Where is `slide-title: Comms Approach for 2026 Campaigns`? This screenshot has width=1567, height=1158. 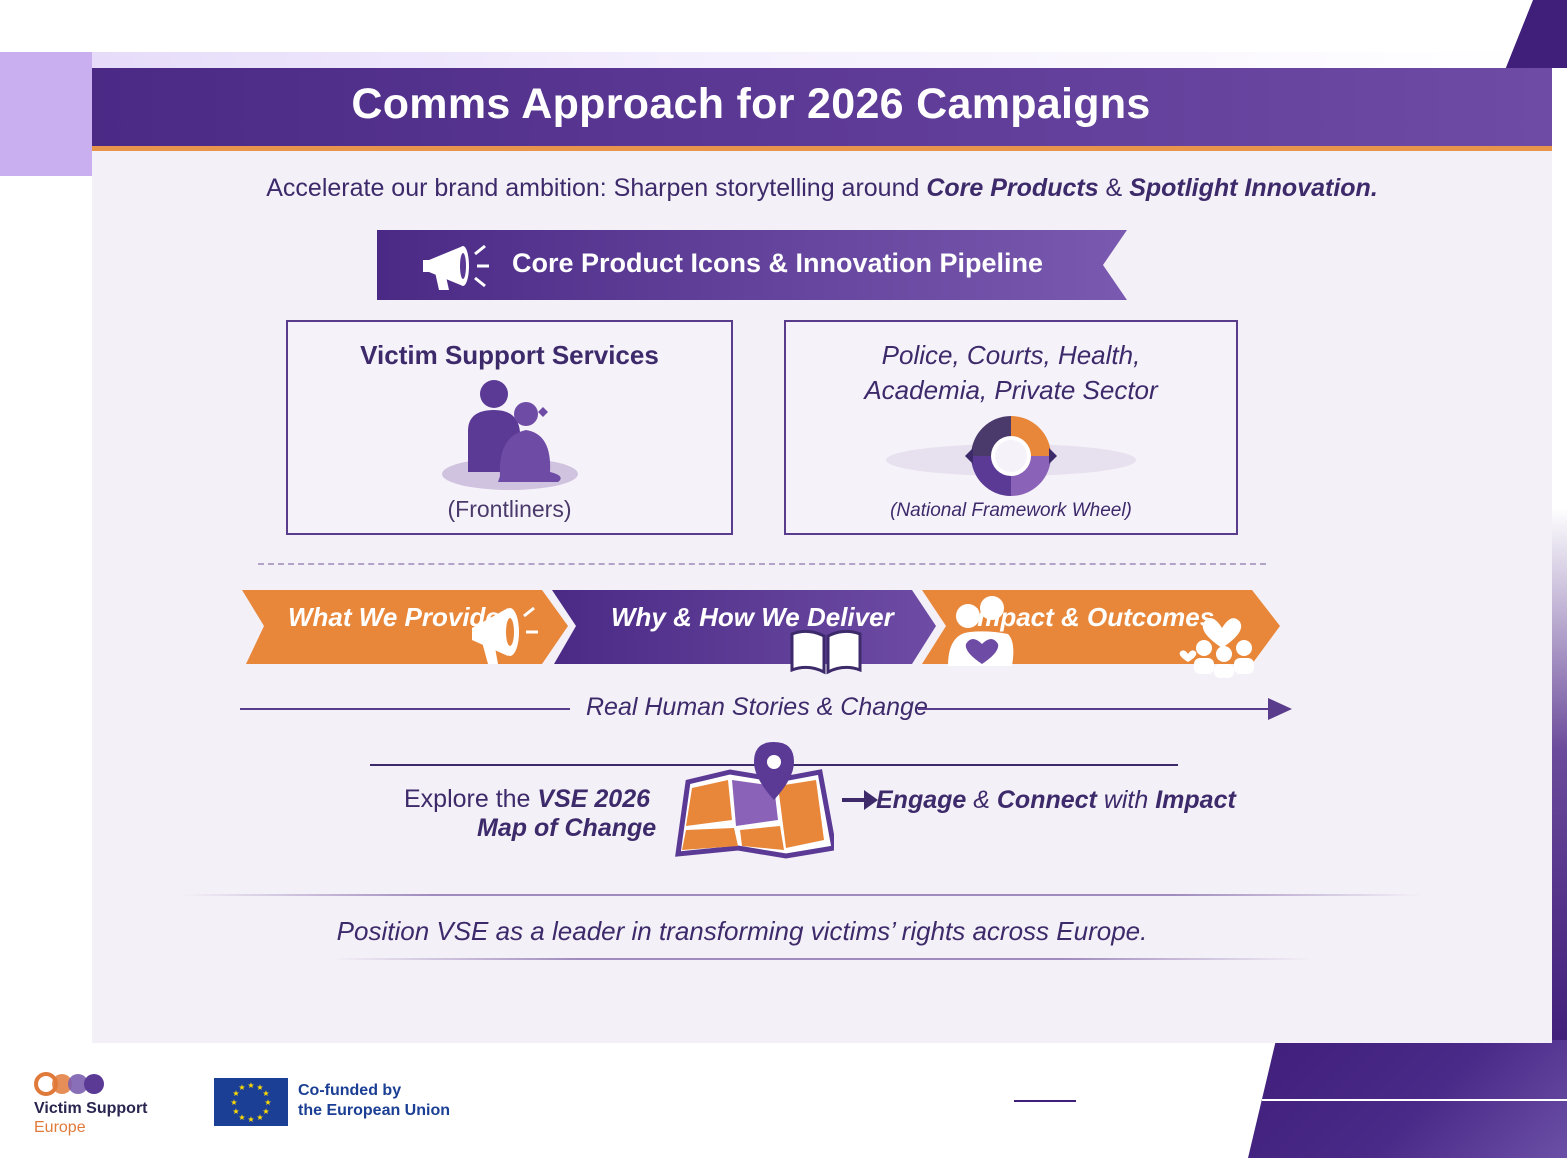
slide-title: Comms Approach for 2026 Campaigns is located at coordinates (751, 104).